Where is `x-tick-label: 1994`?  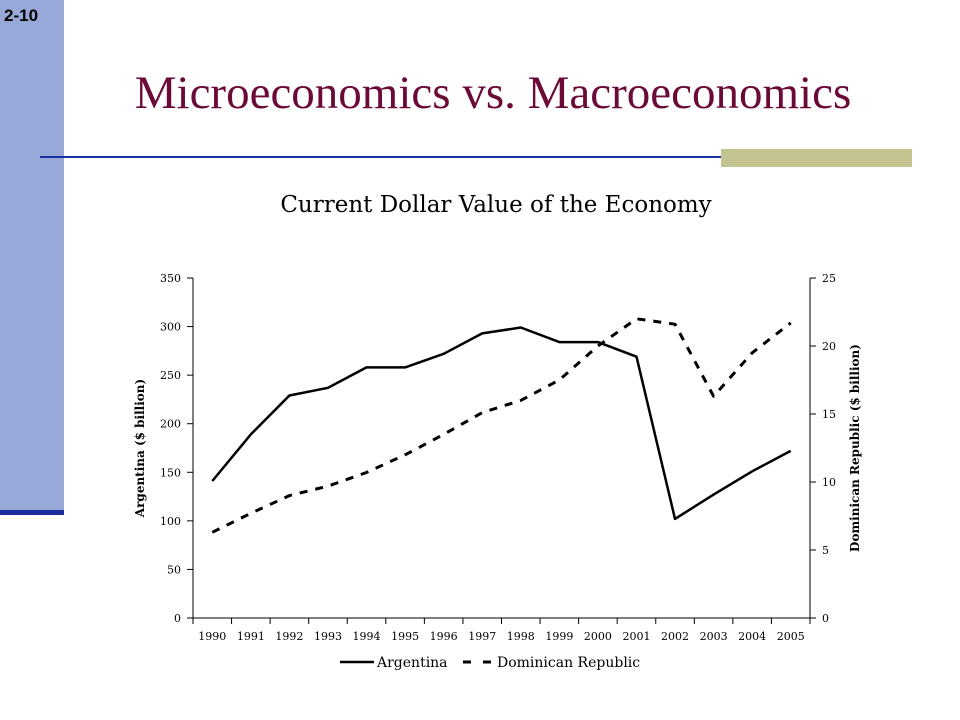 x-tick-label: 1994 is located at coordinates (367, 636).